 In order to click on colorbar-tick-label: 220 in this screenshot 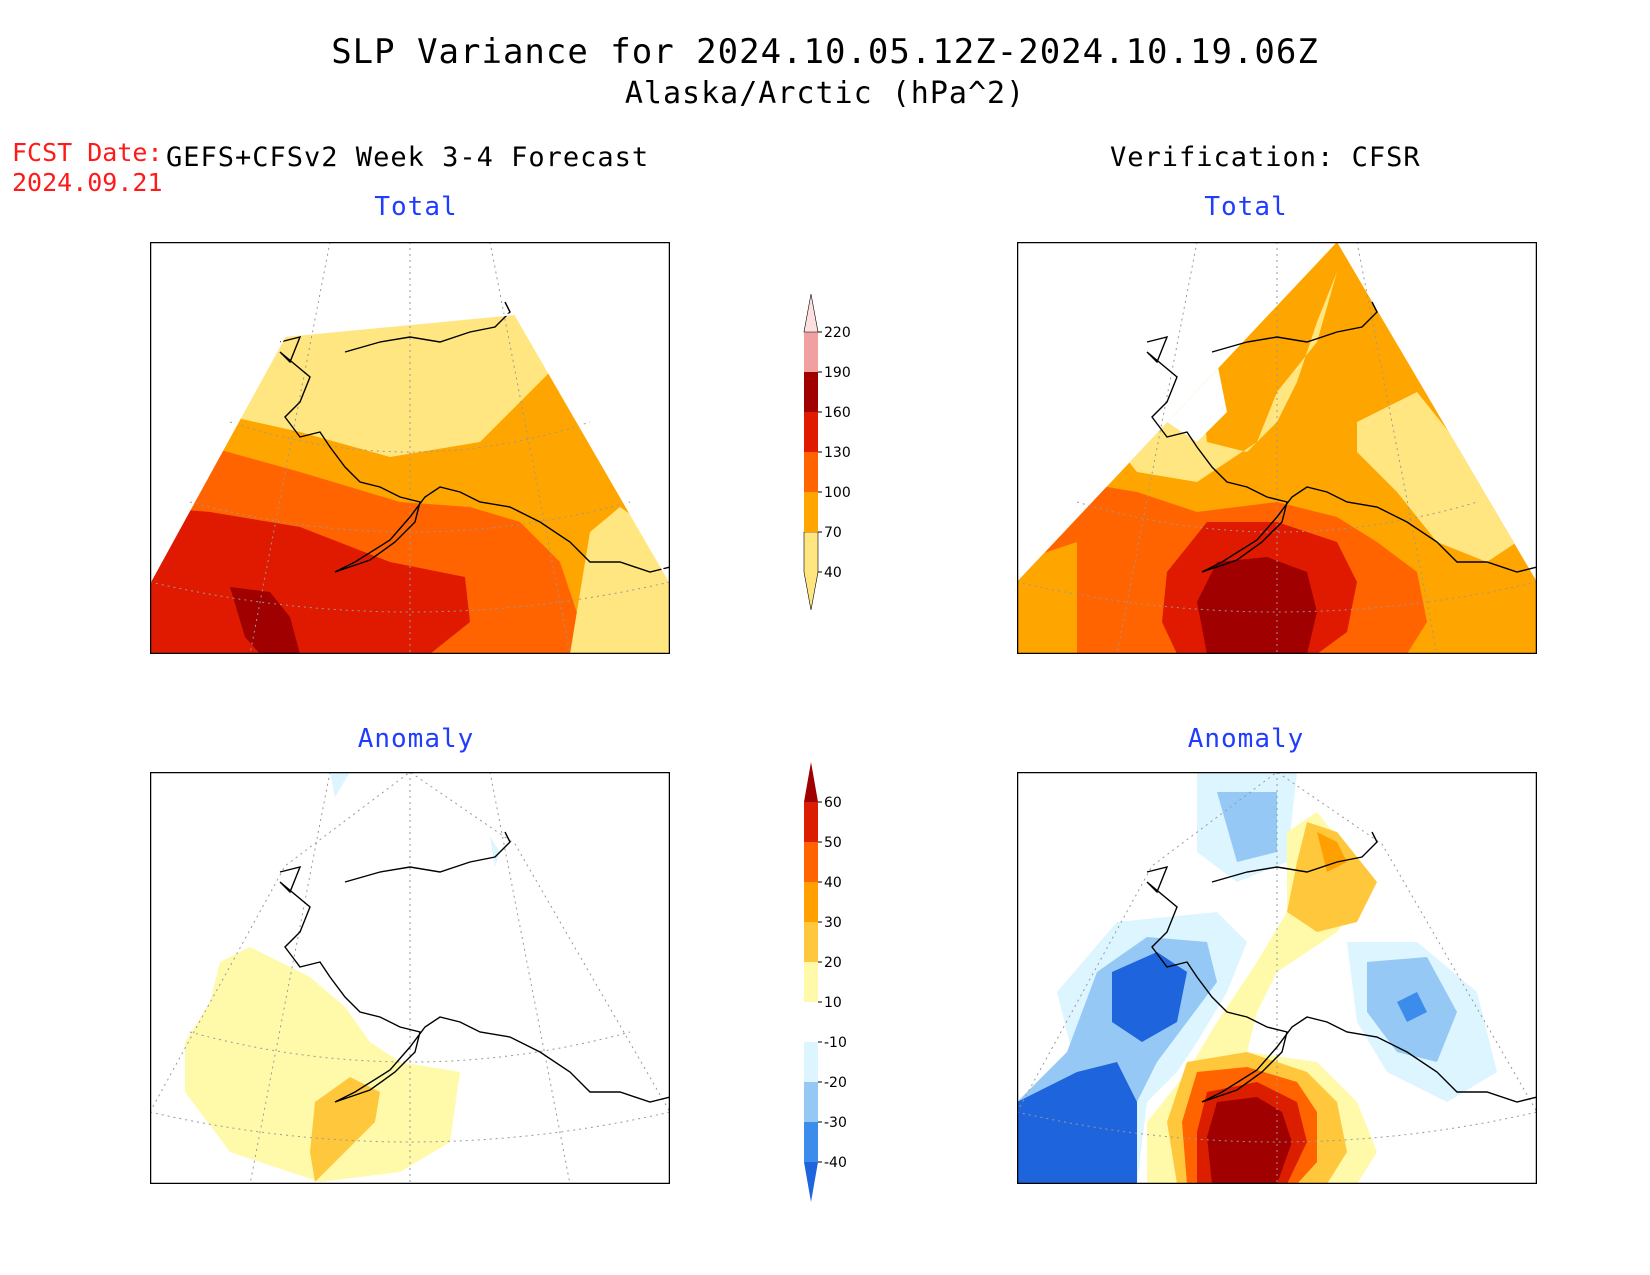, I will do `click(837, 333)`.